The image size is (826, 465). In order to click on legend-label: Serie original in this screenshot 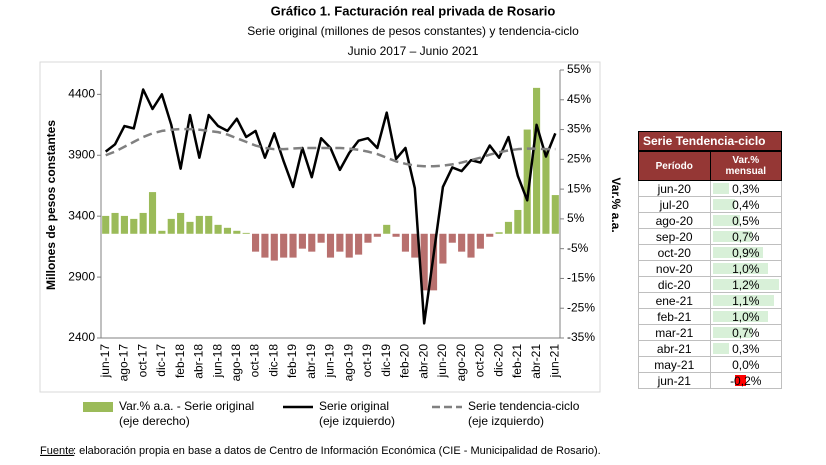, I will do `click(354, 406)`.